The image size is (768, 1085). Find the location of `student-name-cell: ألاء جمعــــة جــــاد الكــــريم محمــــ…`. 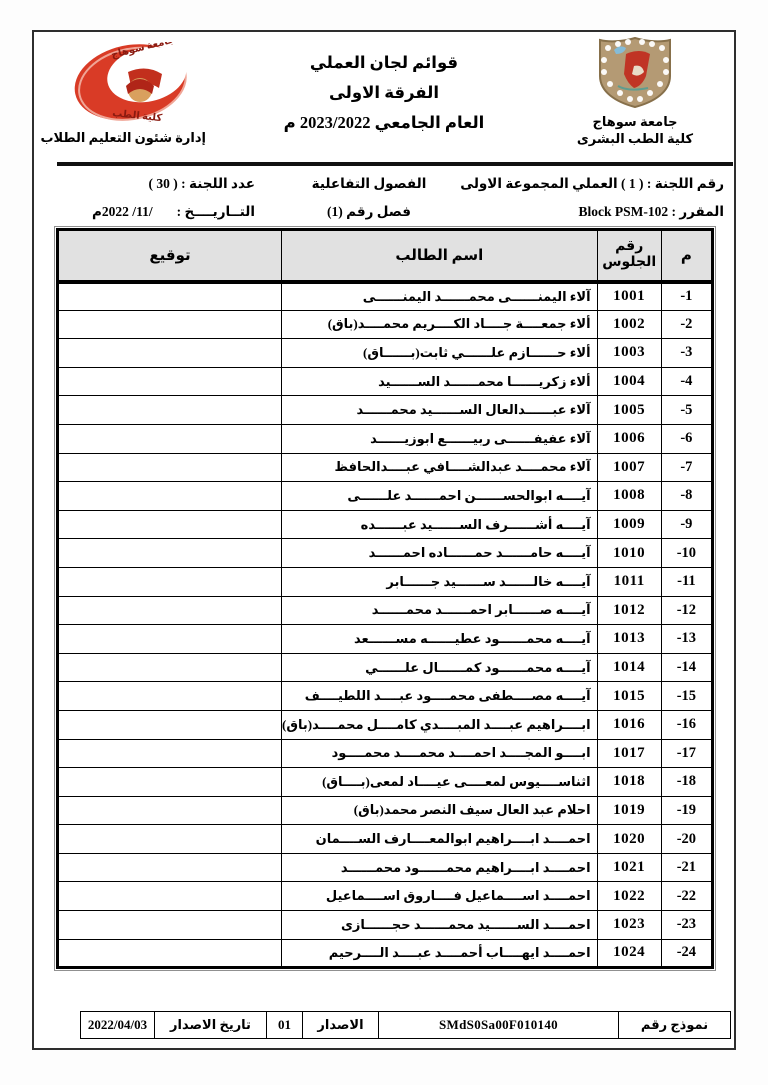

student-name-cell: ألاء جمعــــة جــــاد الكــــريم محمــــ… is located at coordinates (439, 324).